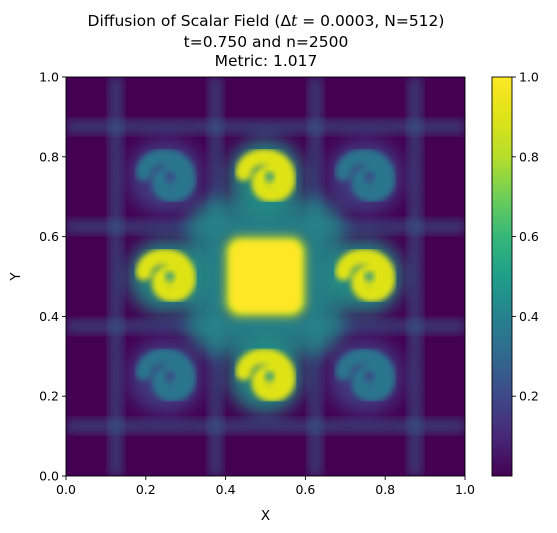 This screenshot has height=533, width=557. What do you see at coordinates (385, 489) in the screenshot?
I see `x-tick-label: 0.8` at bounding box center [385, 489].